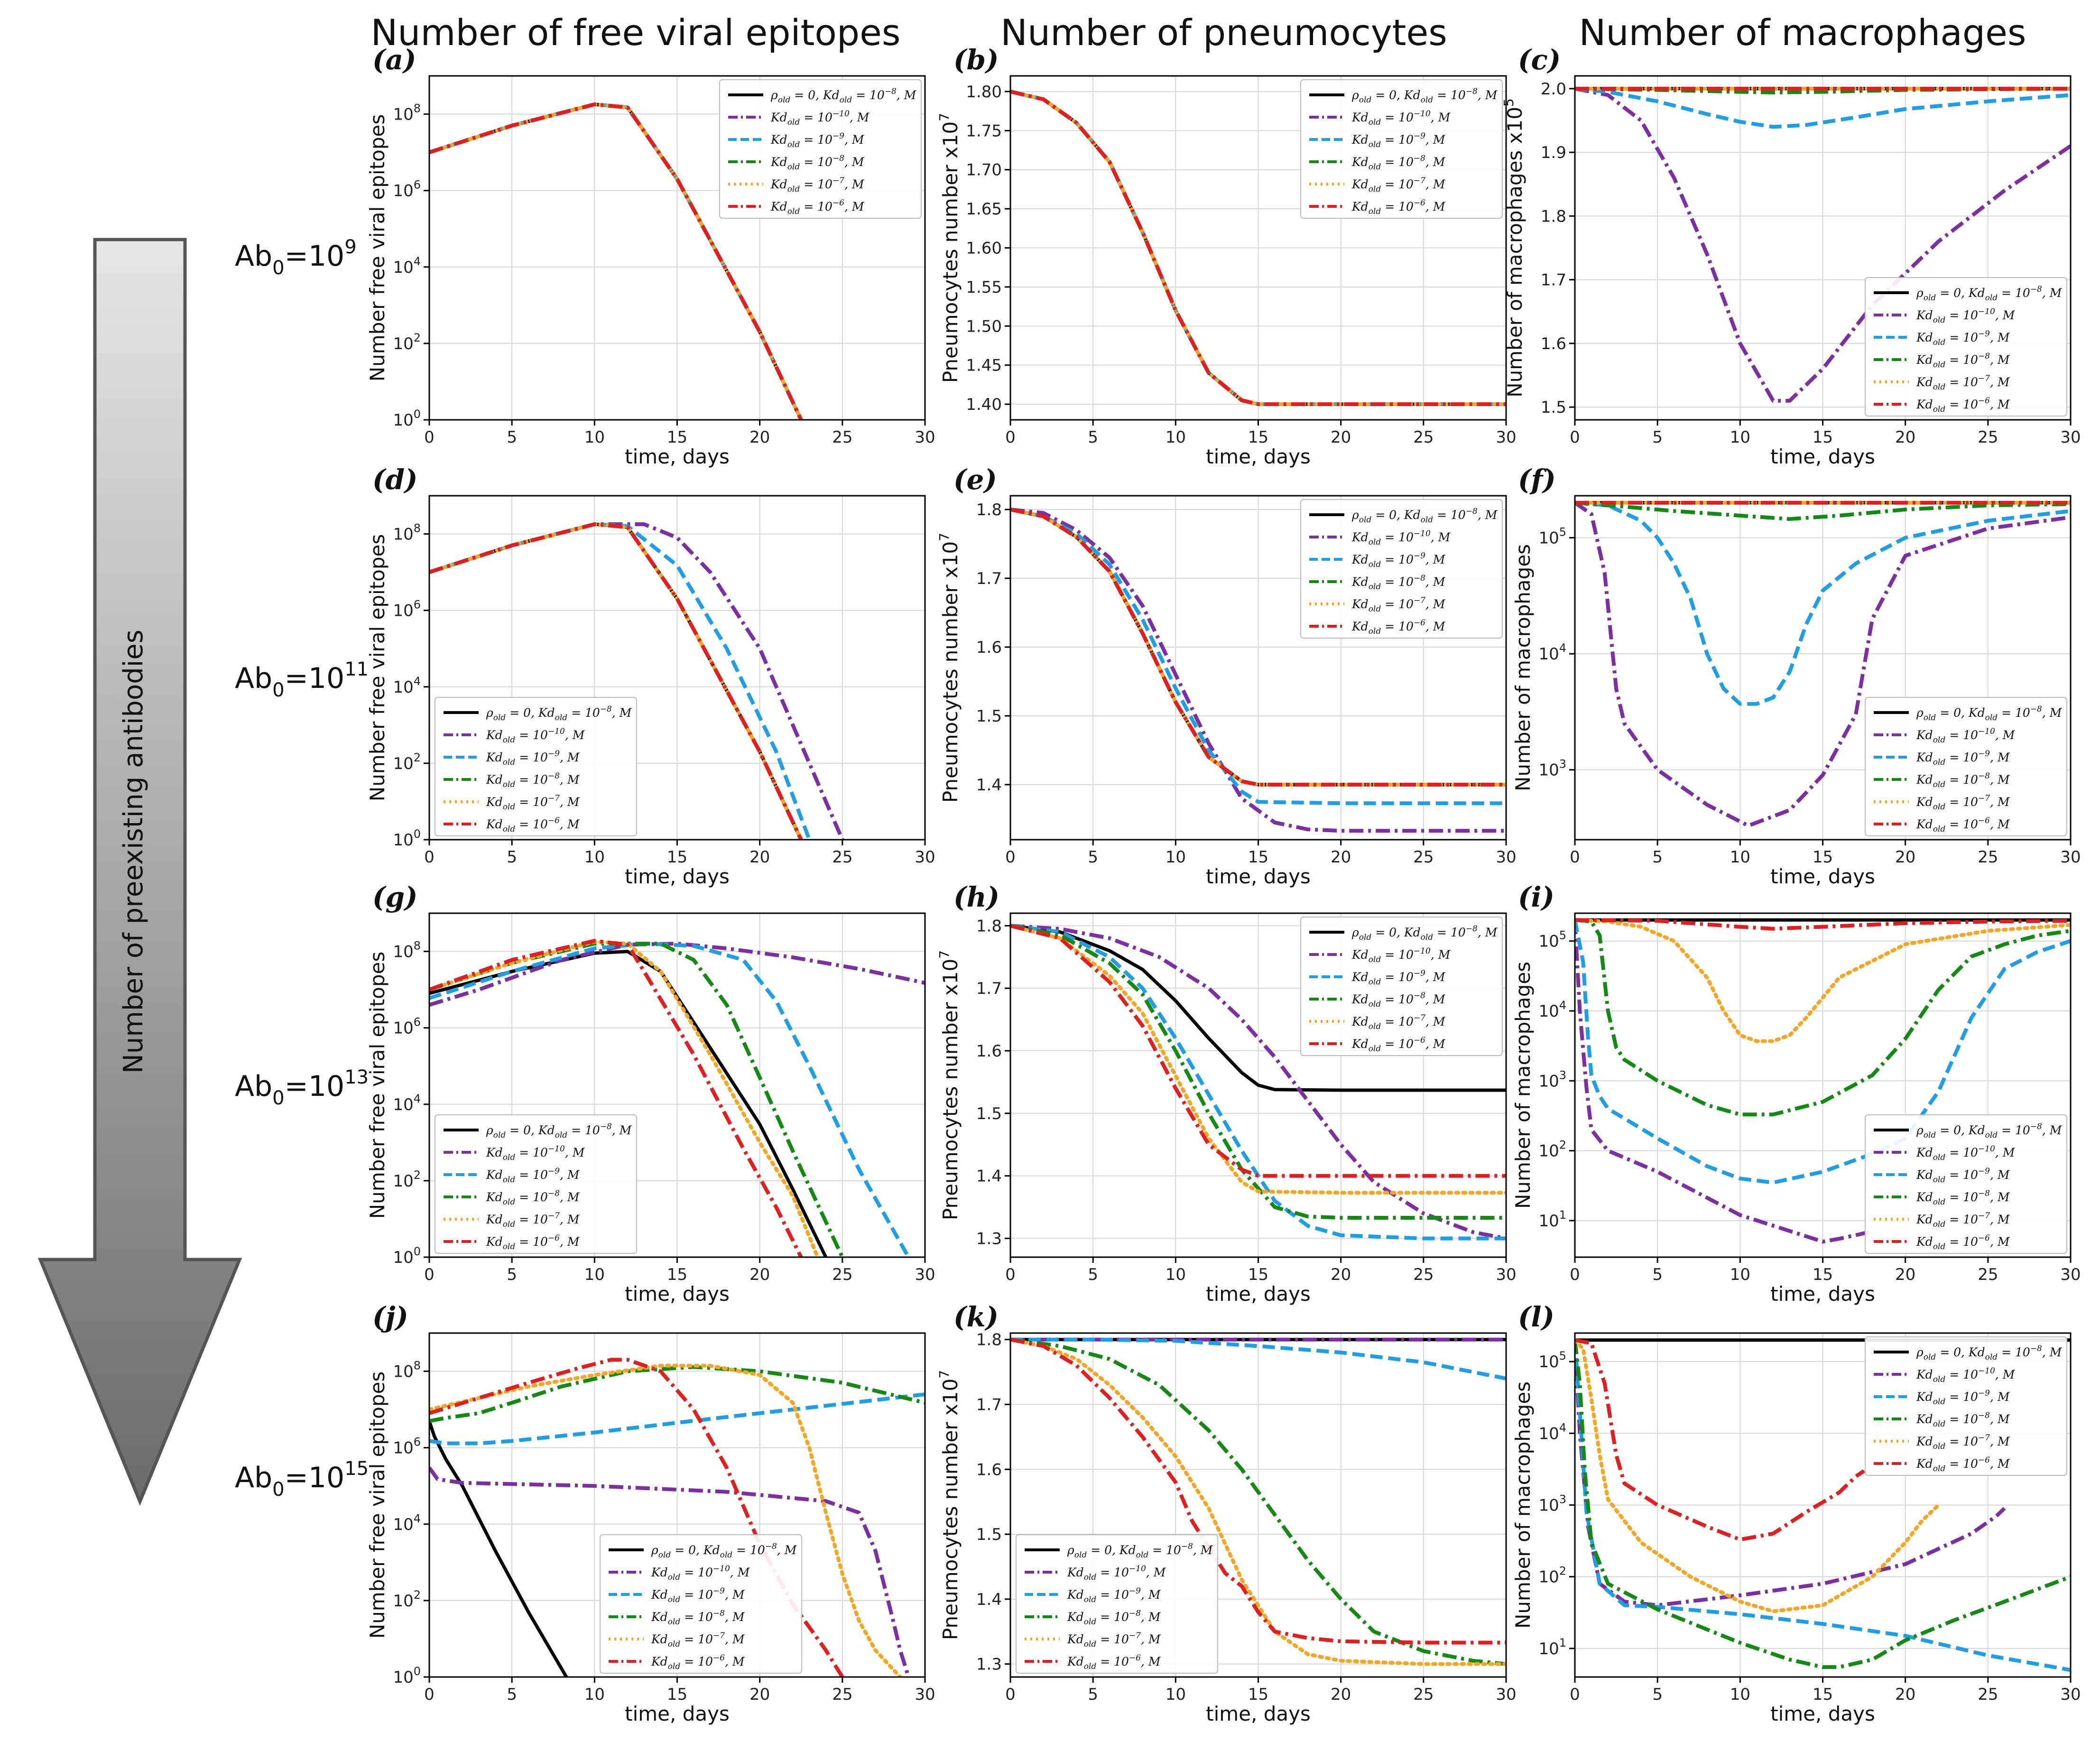 This screenshot has width=2100, height=1751. Describe the element at coordinates (1823, 1694) in the screenshot. I see `x-tick-label: 15` at that location.